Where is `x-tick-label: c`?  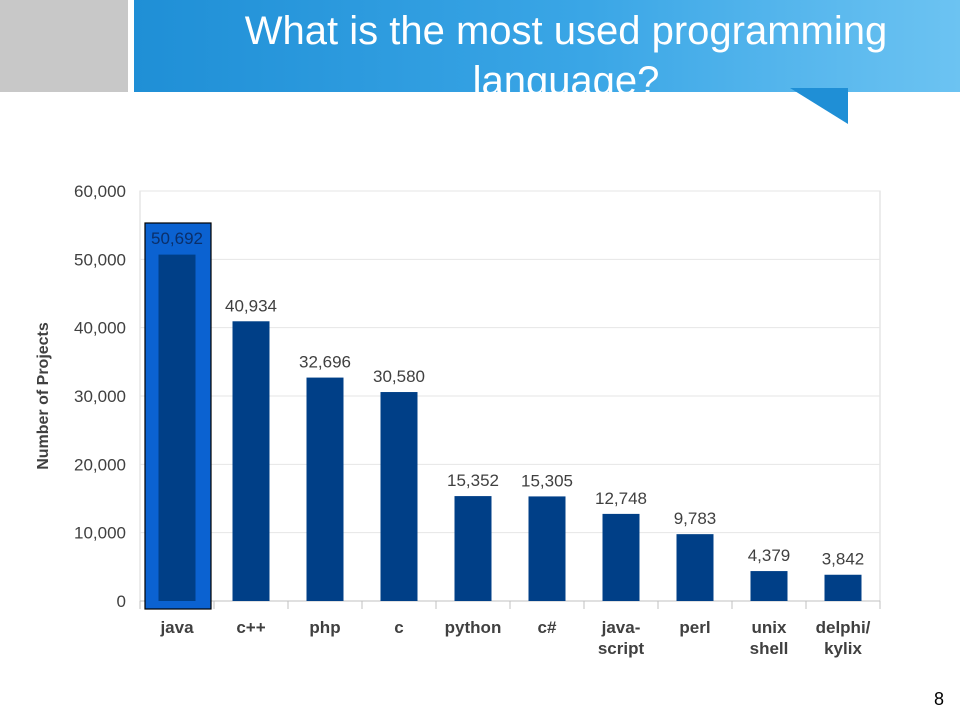
x-tick-label: c is located at coordinates (398, 627).